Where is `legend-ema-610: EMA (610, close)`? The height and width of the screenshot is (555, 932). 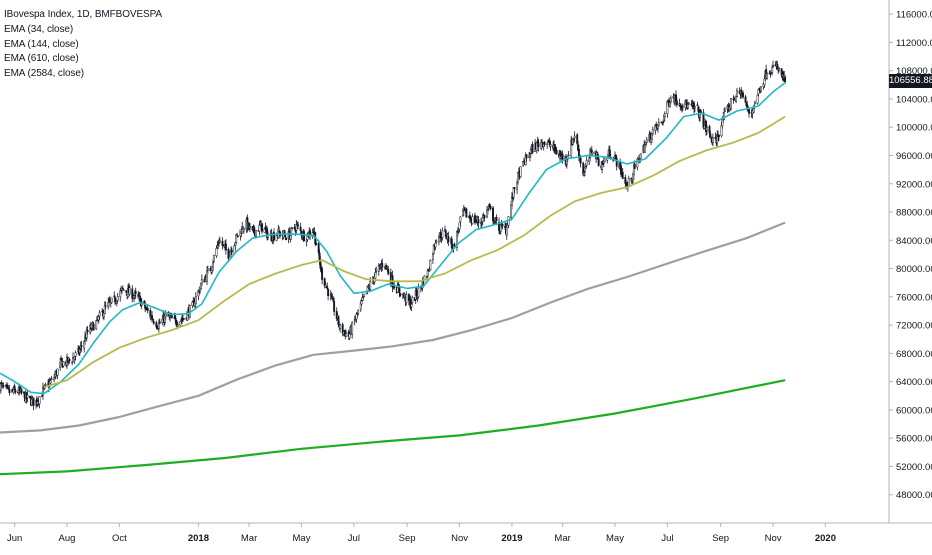
legend-ema-610: EMA (610, close) is located at coordinates (41, 59).